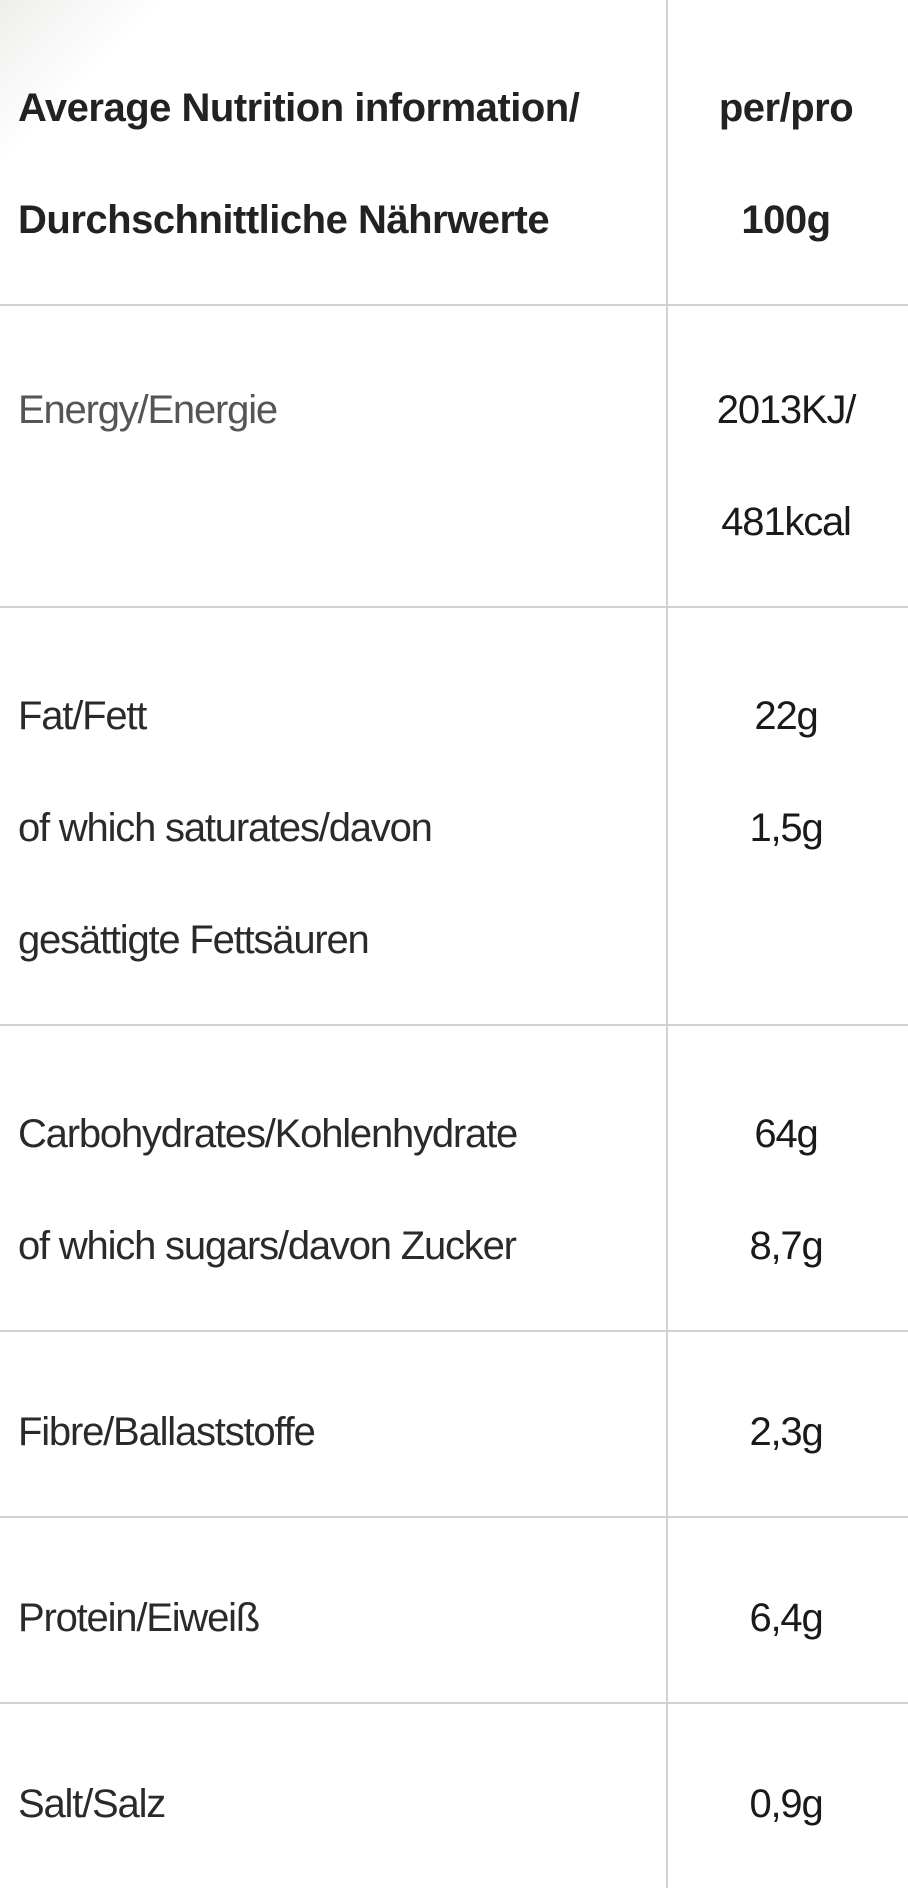 Image resolution: width=908 pixels, height=1888 pixels. What do you see at coordinates (786, 410) in the screenshot?
I see `row-value-line: 2013KJ/` at bounding box center [786, 410].